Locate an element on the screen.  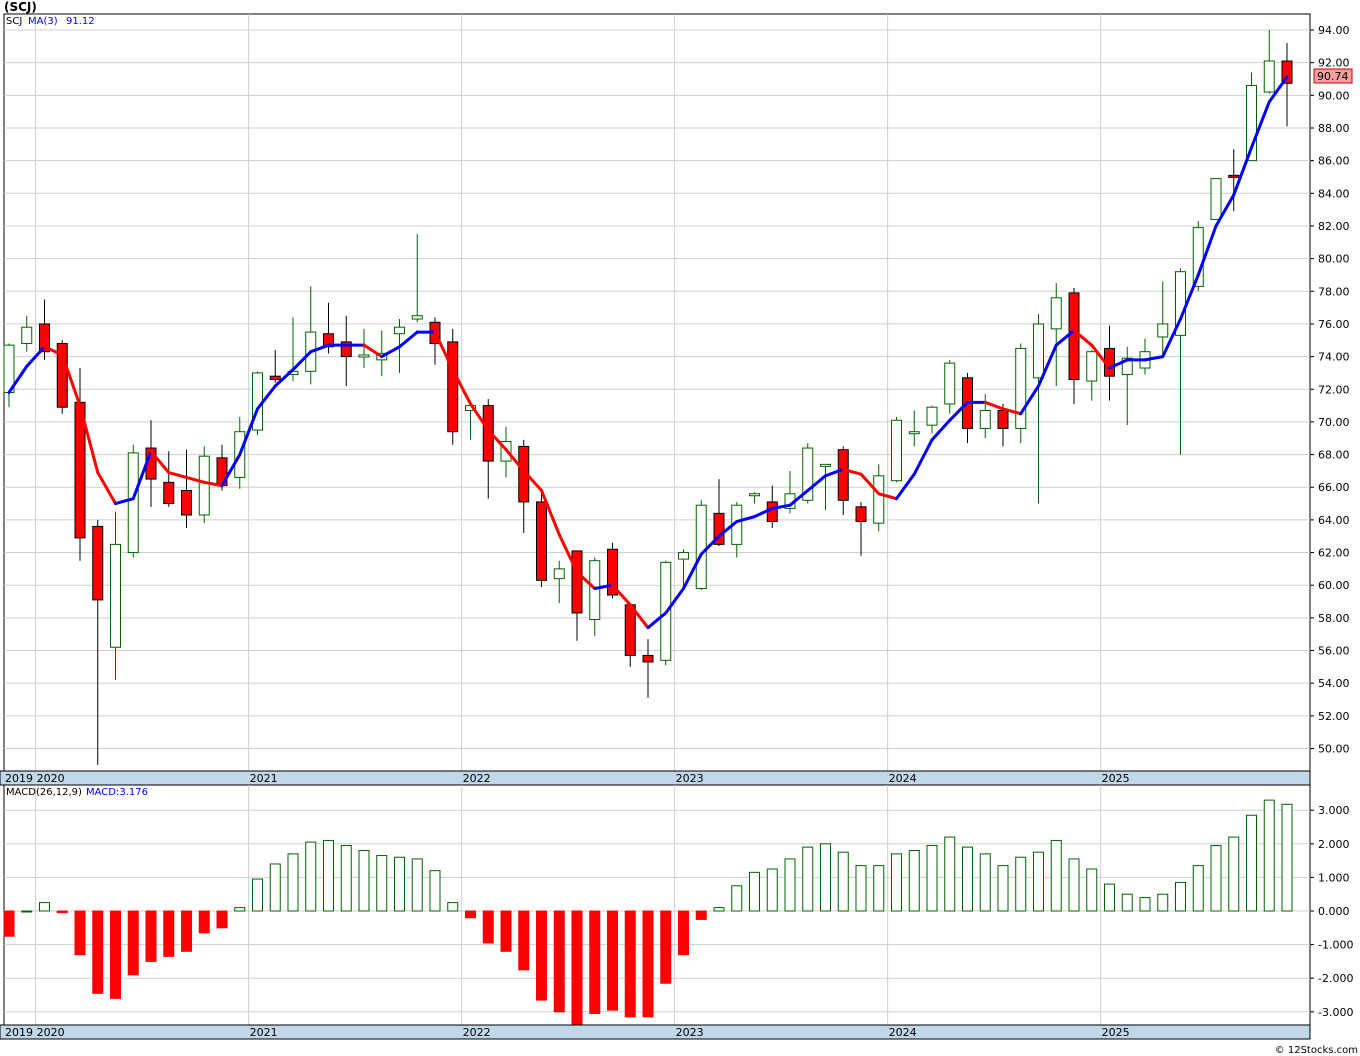
price-tick-label: 58.00 is located at coordinates (1334, 618).